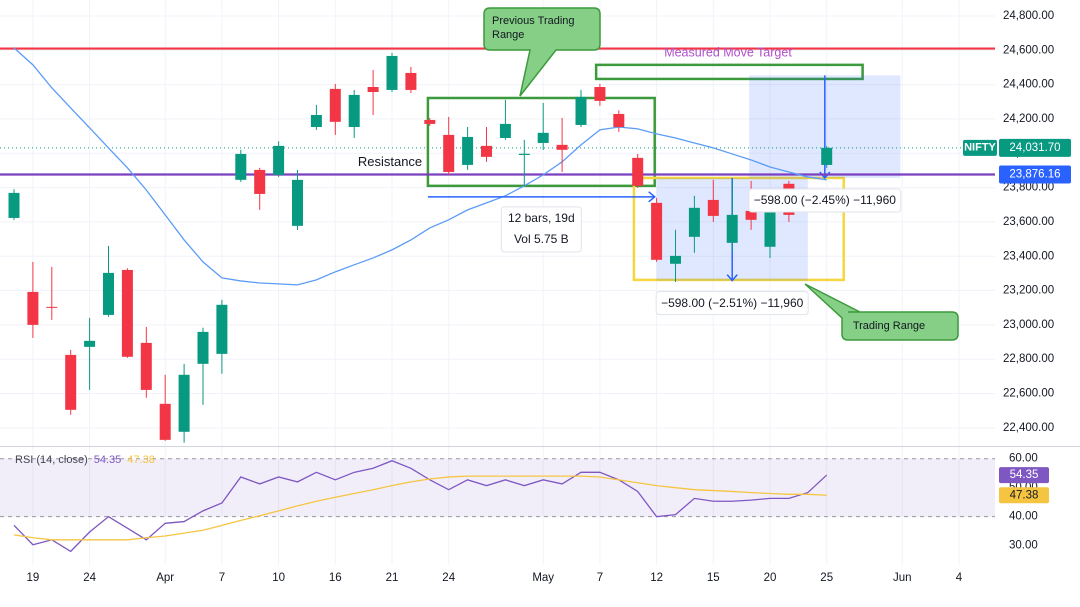 Image resolution: width=1080 pixels, height=607 pixels. I want to click on last-price-tag, so click(1035, 147).